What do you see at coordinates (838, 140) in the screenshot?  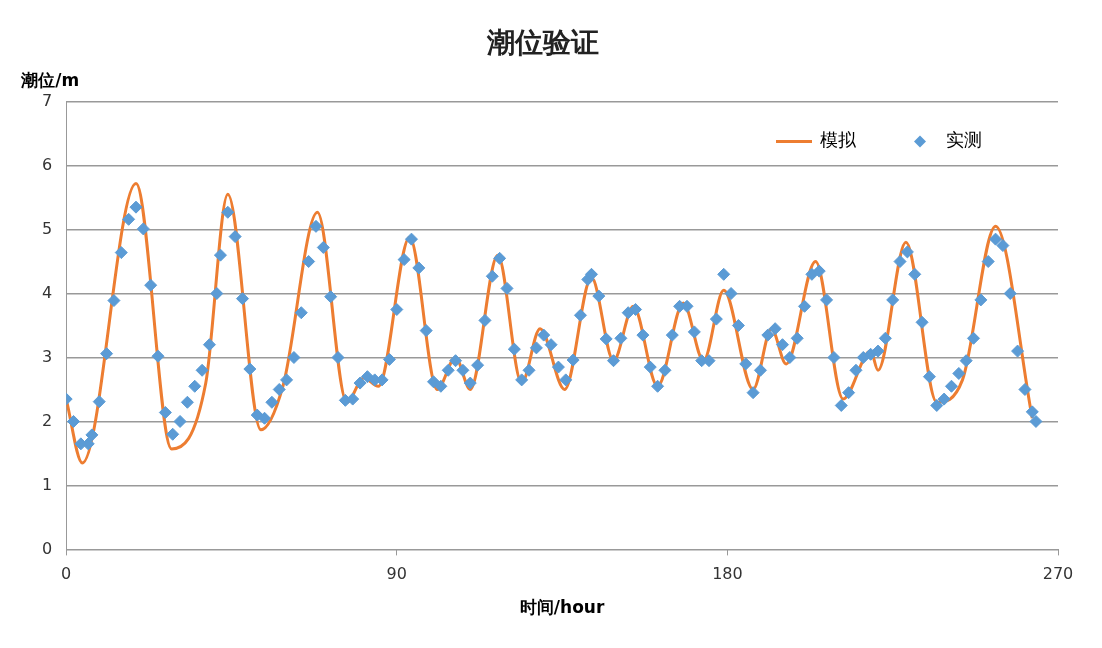 I see `legend-label: 模拟` at bounding box center [838, 140].